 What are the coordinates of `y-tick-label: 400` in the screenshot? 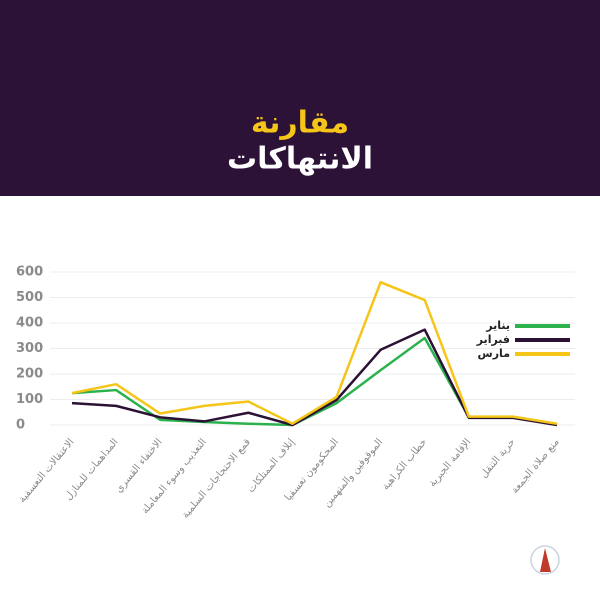 It's located at (29, 323).